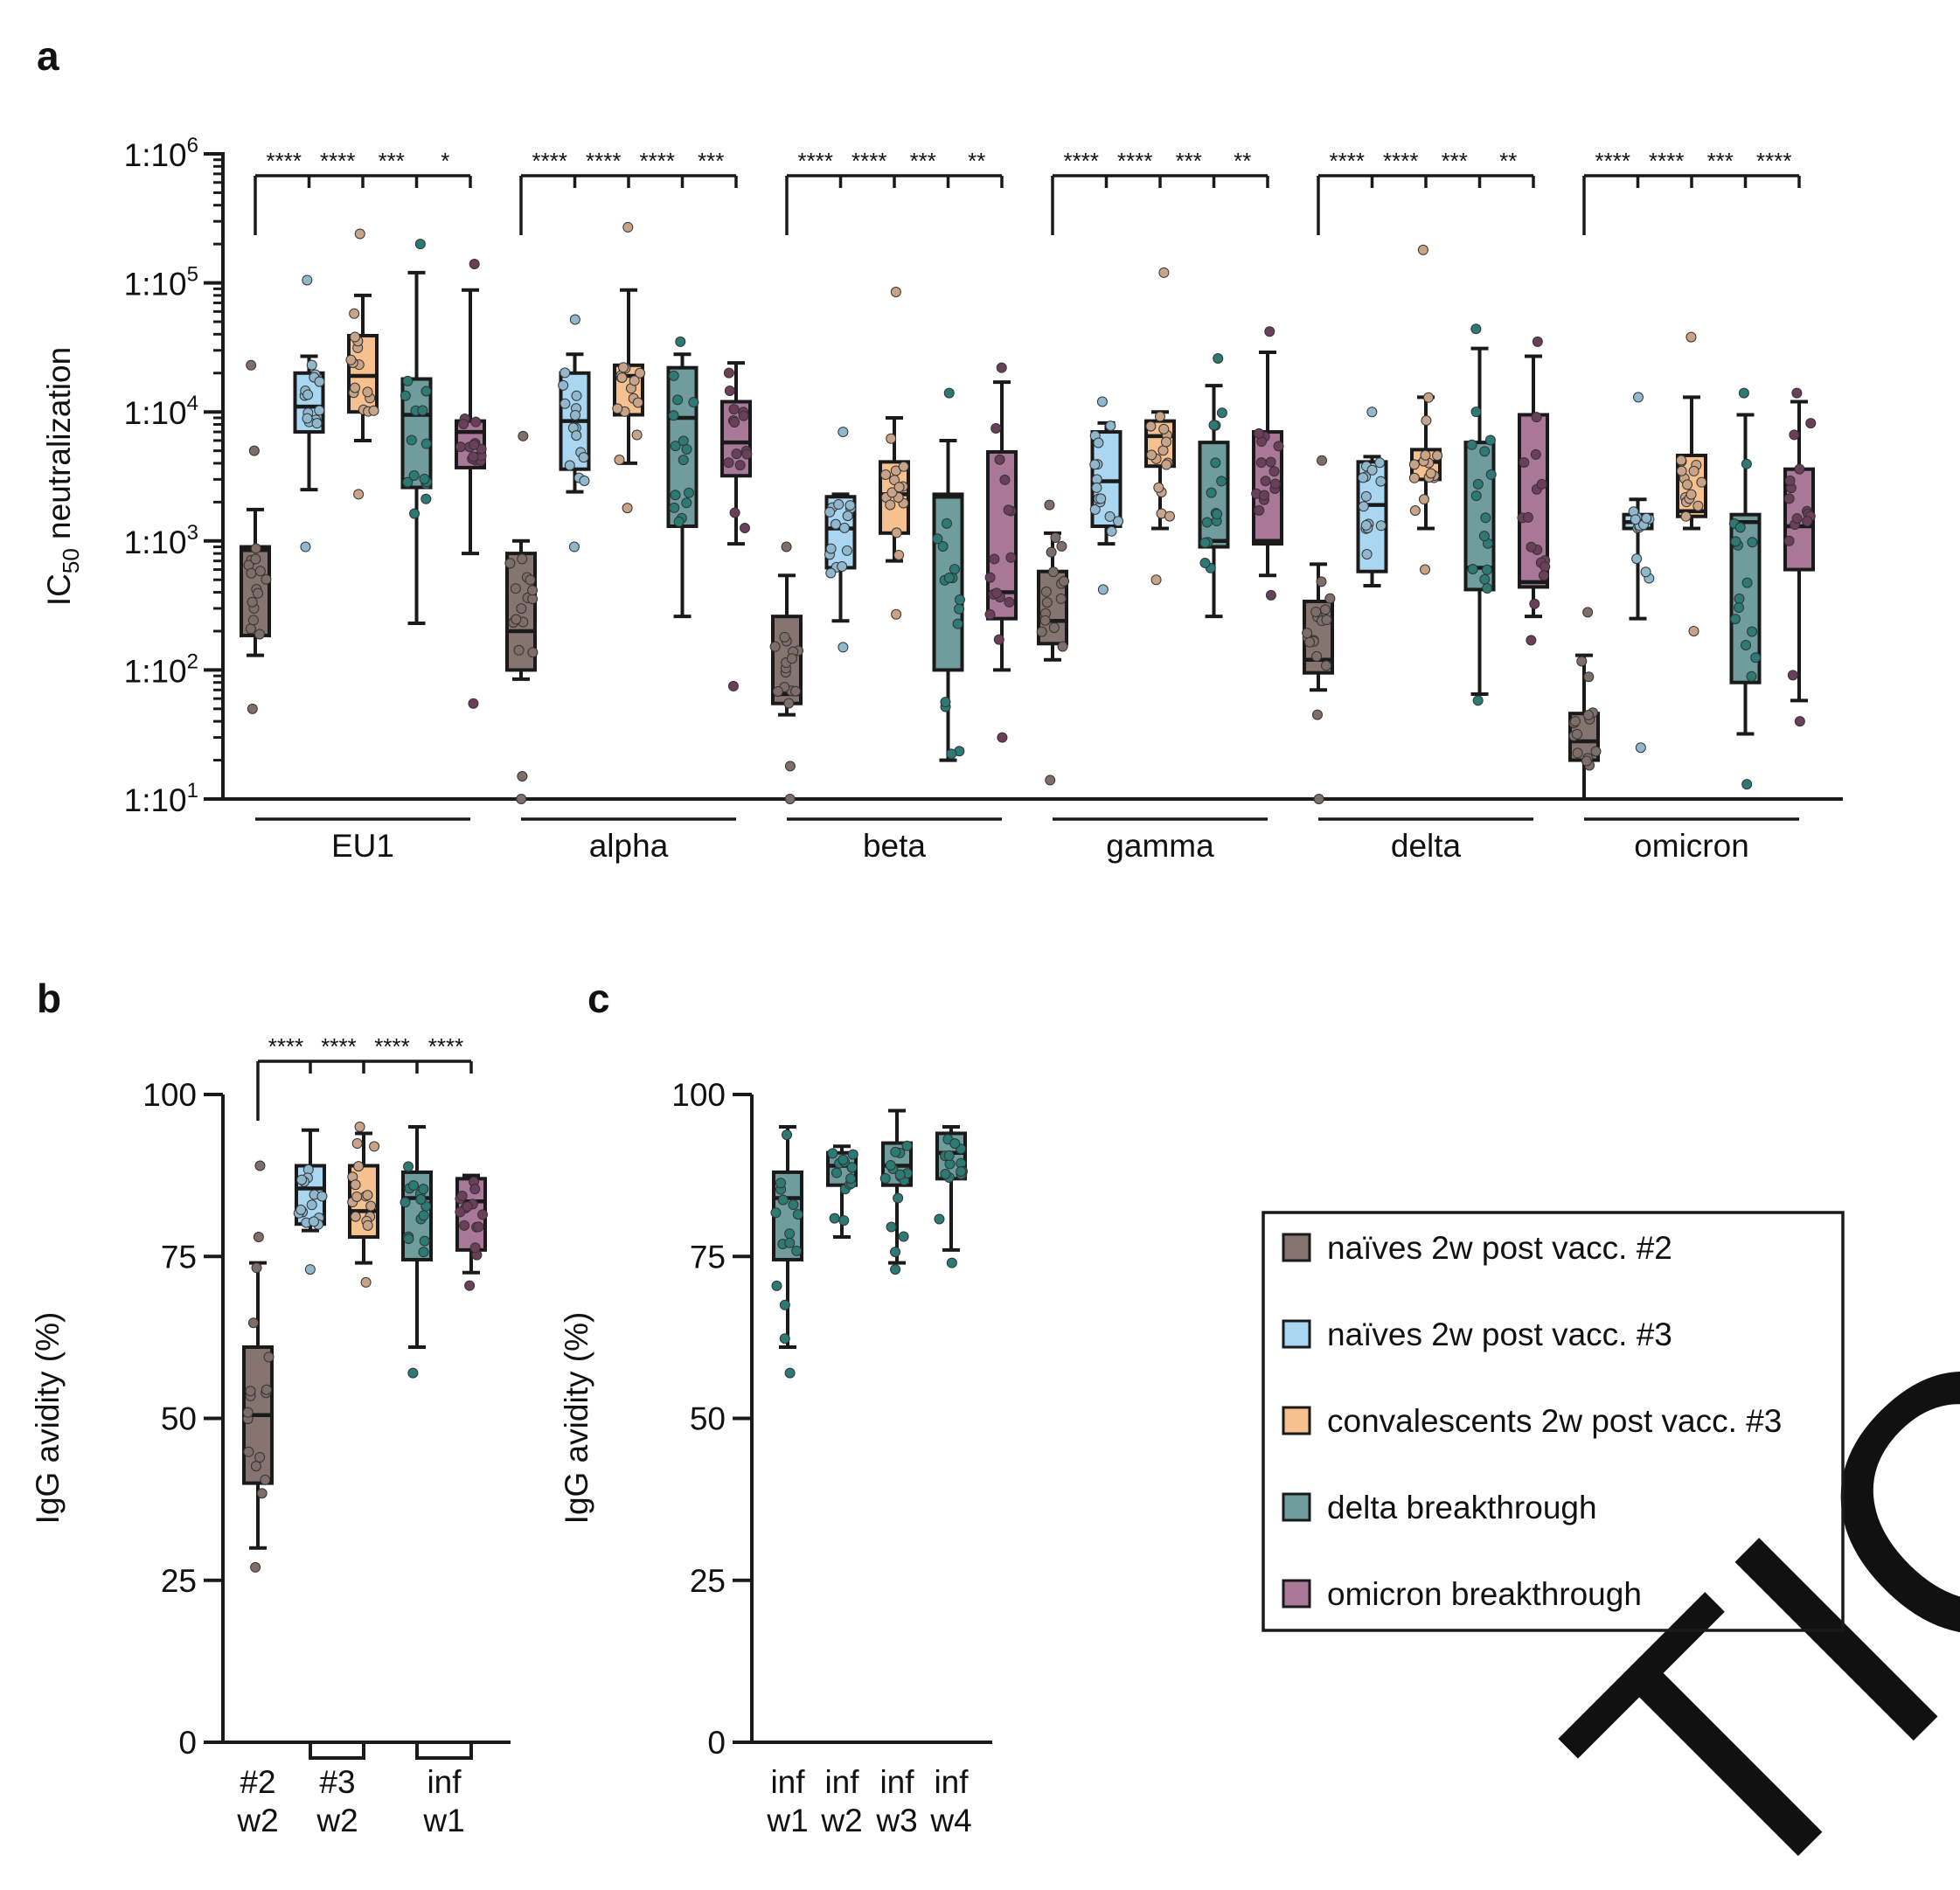 This screenshot has height=1890, width=1960. I want to click on y-tick-label: 0, so click(716, 1743).